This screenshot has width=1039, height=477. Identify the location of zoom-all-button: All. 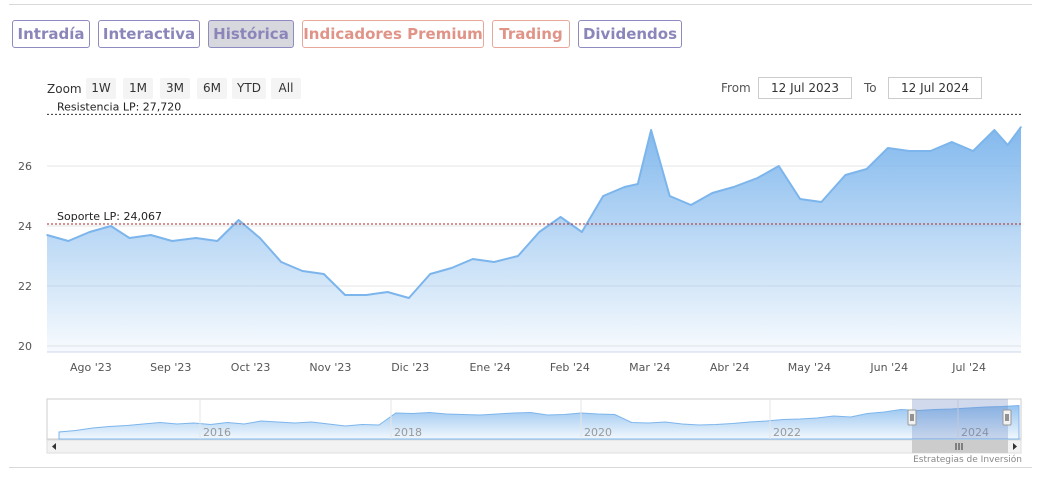
(286, 88).